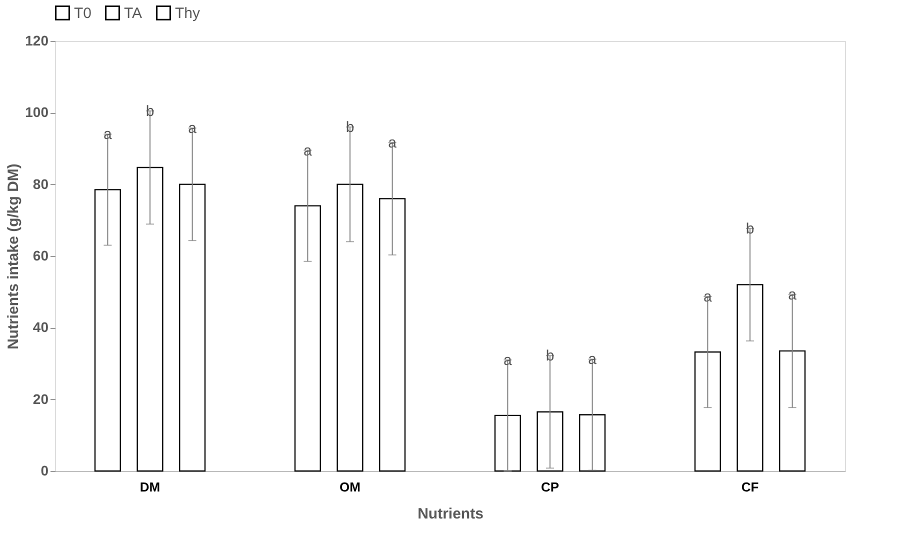  I want to click on y-axis-title: Nutrients intake (g/kg DM), so click(13, 257).